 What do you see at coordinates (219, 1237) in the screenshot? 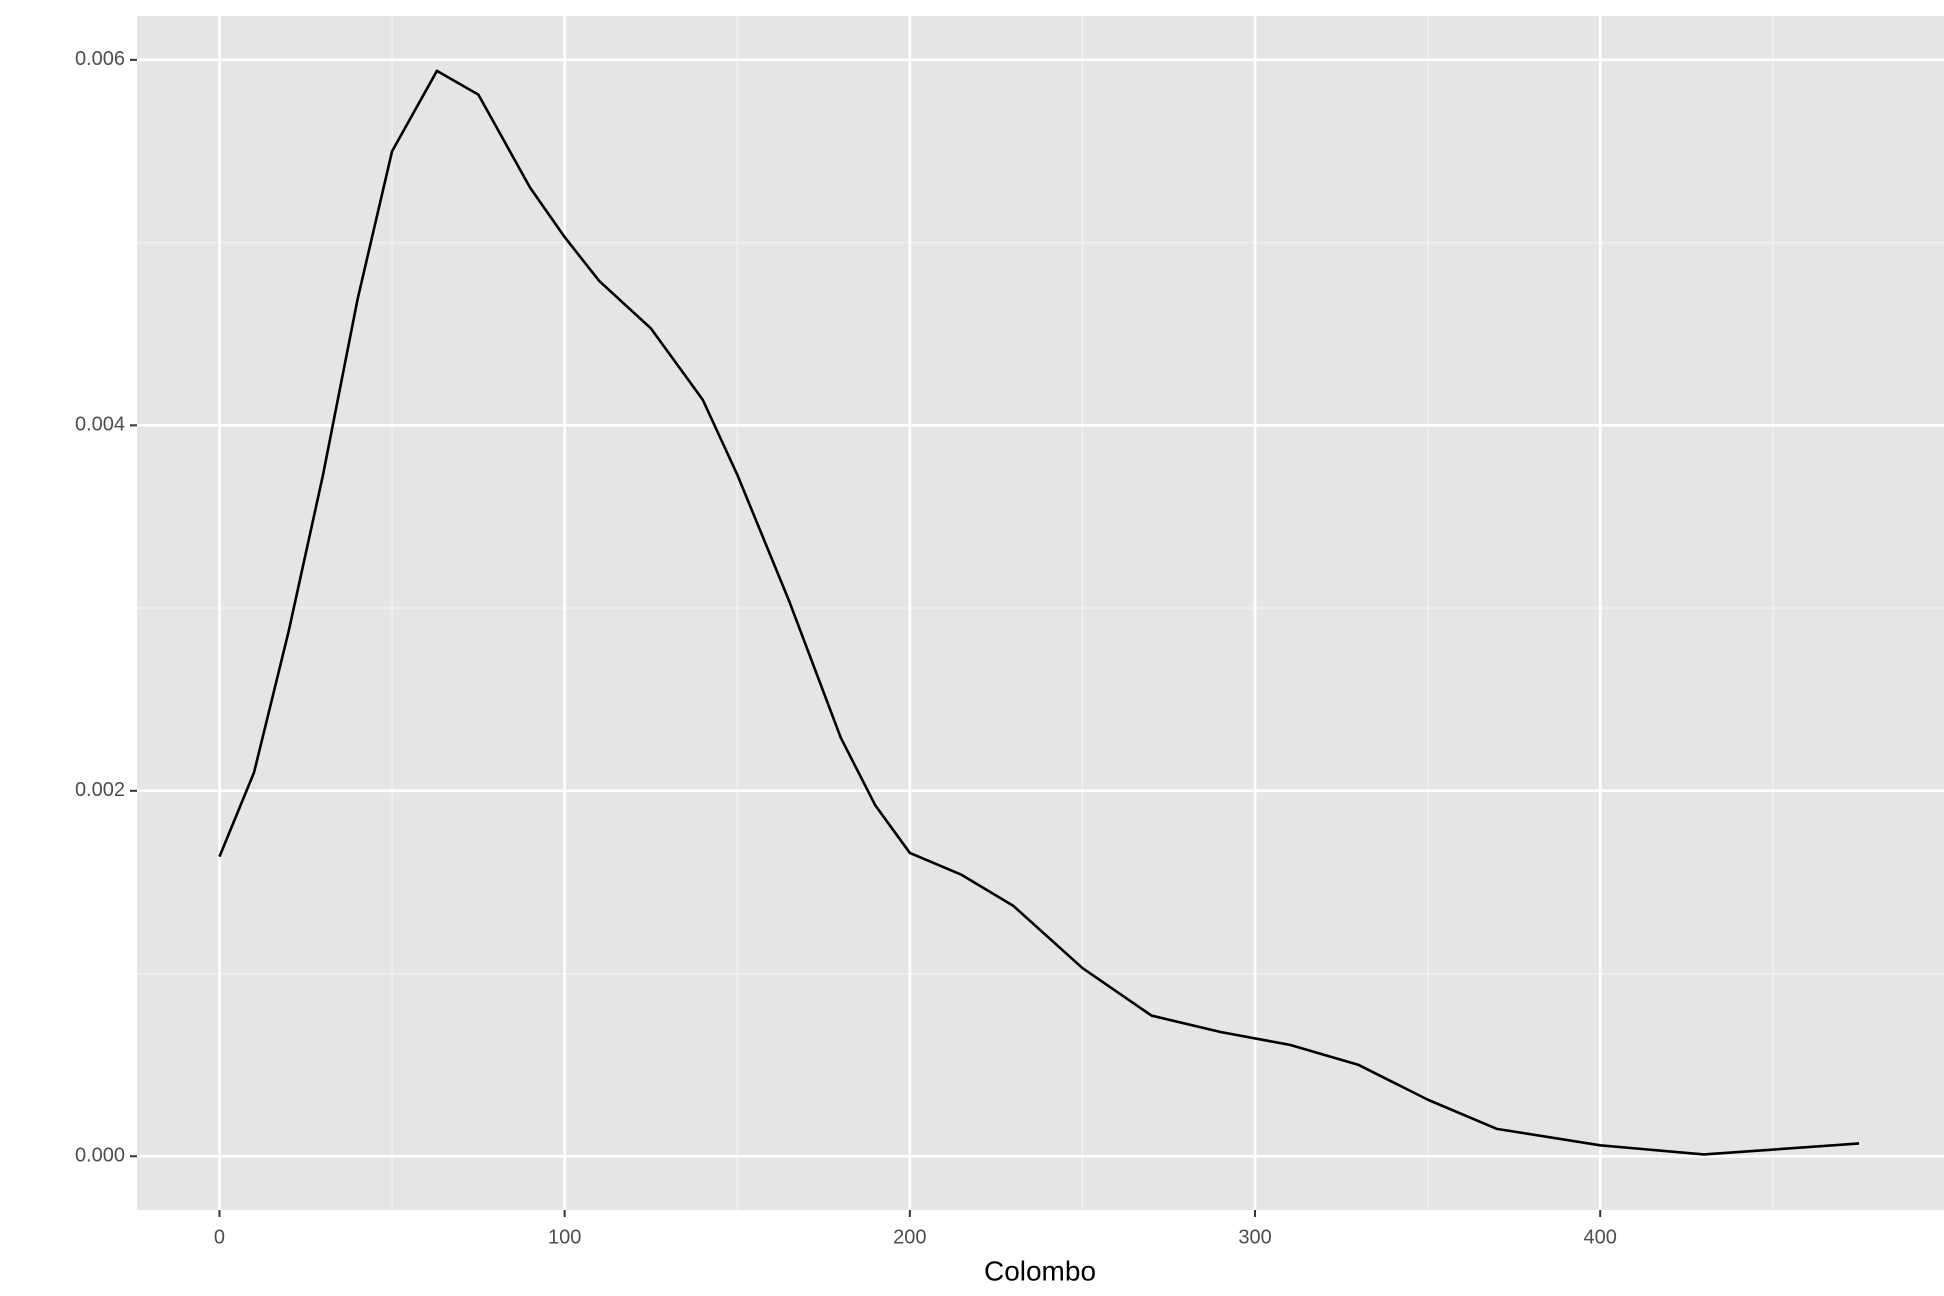
I see `x-tick-label: 0` at bounding box center [219, 1237].